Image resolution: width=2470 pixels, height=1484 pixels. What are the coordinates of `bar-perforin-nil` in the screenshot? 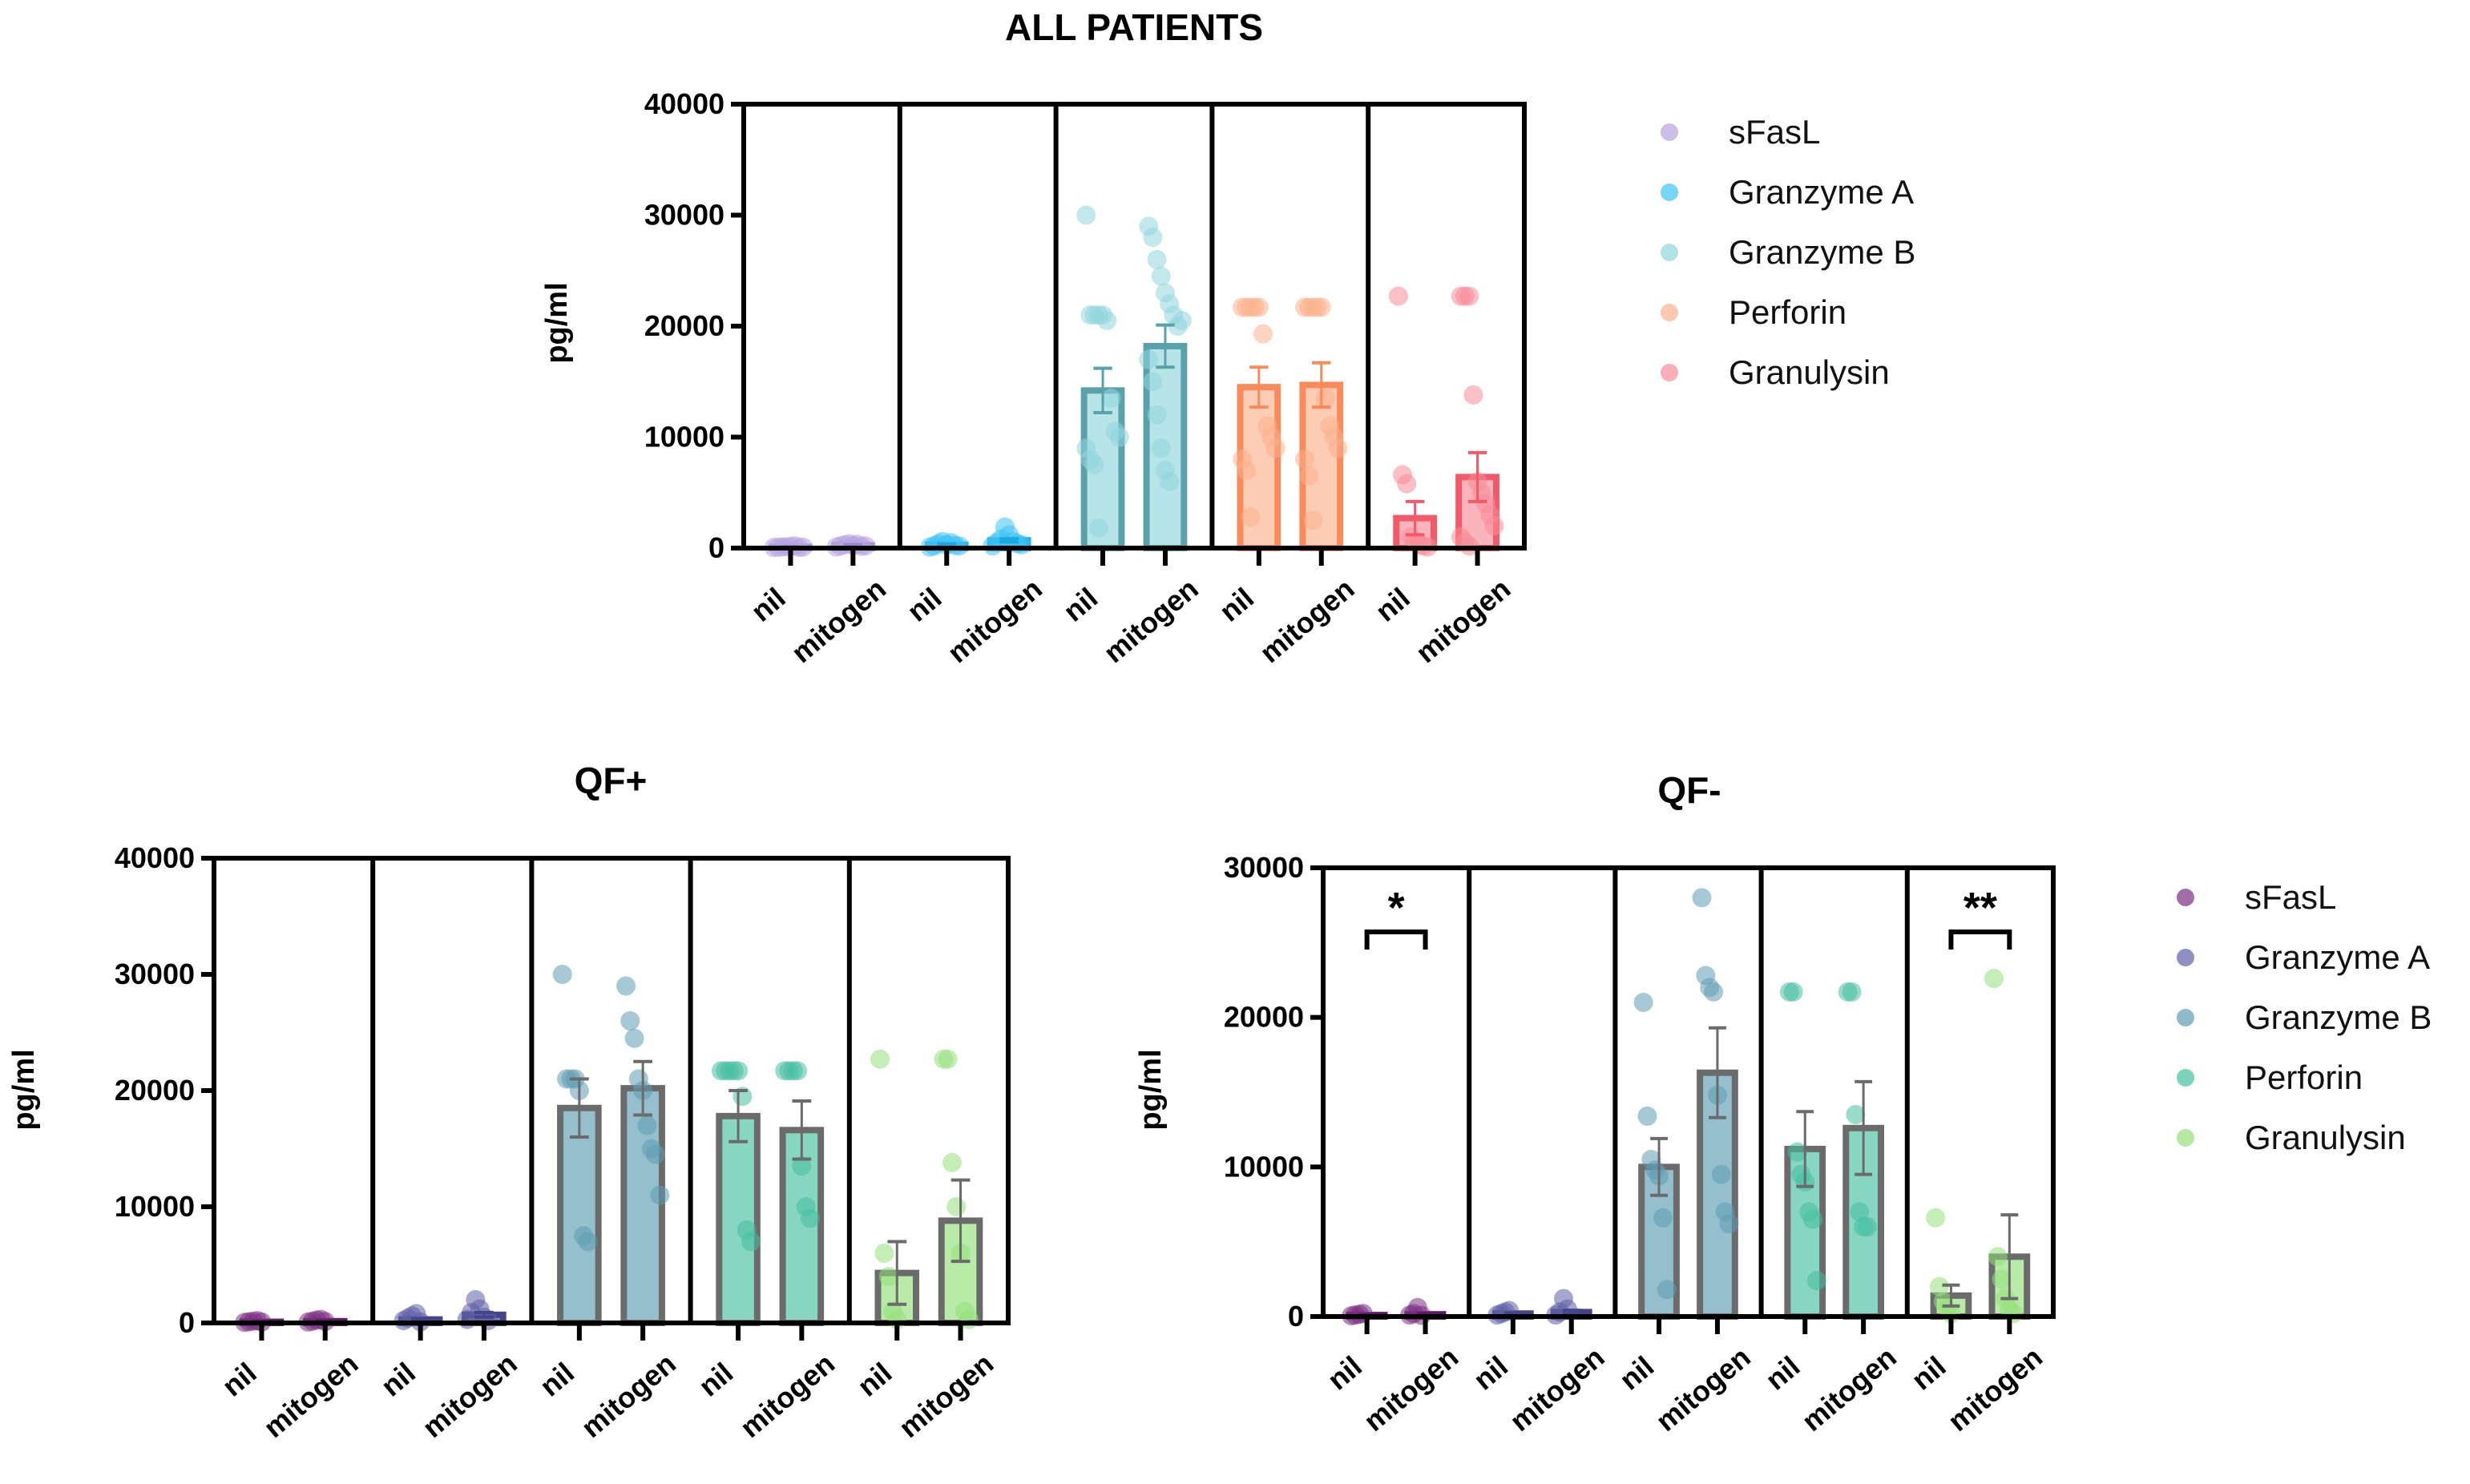 It's located at (738, 1220).